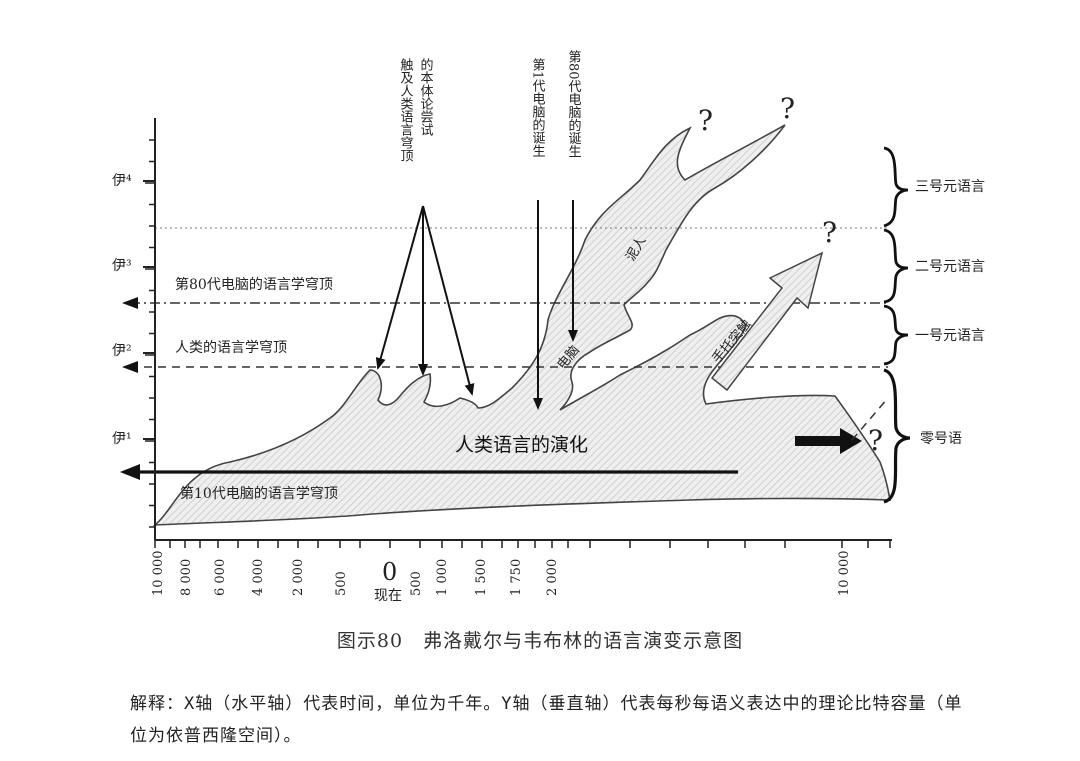 The height and width of the screenshot is (761, 1080). Describe the element at coordinates (950, 336) in the screenshot. I see `level1-label: 一号元语言` at that location.